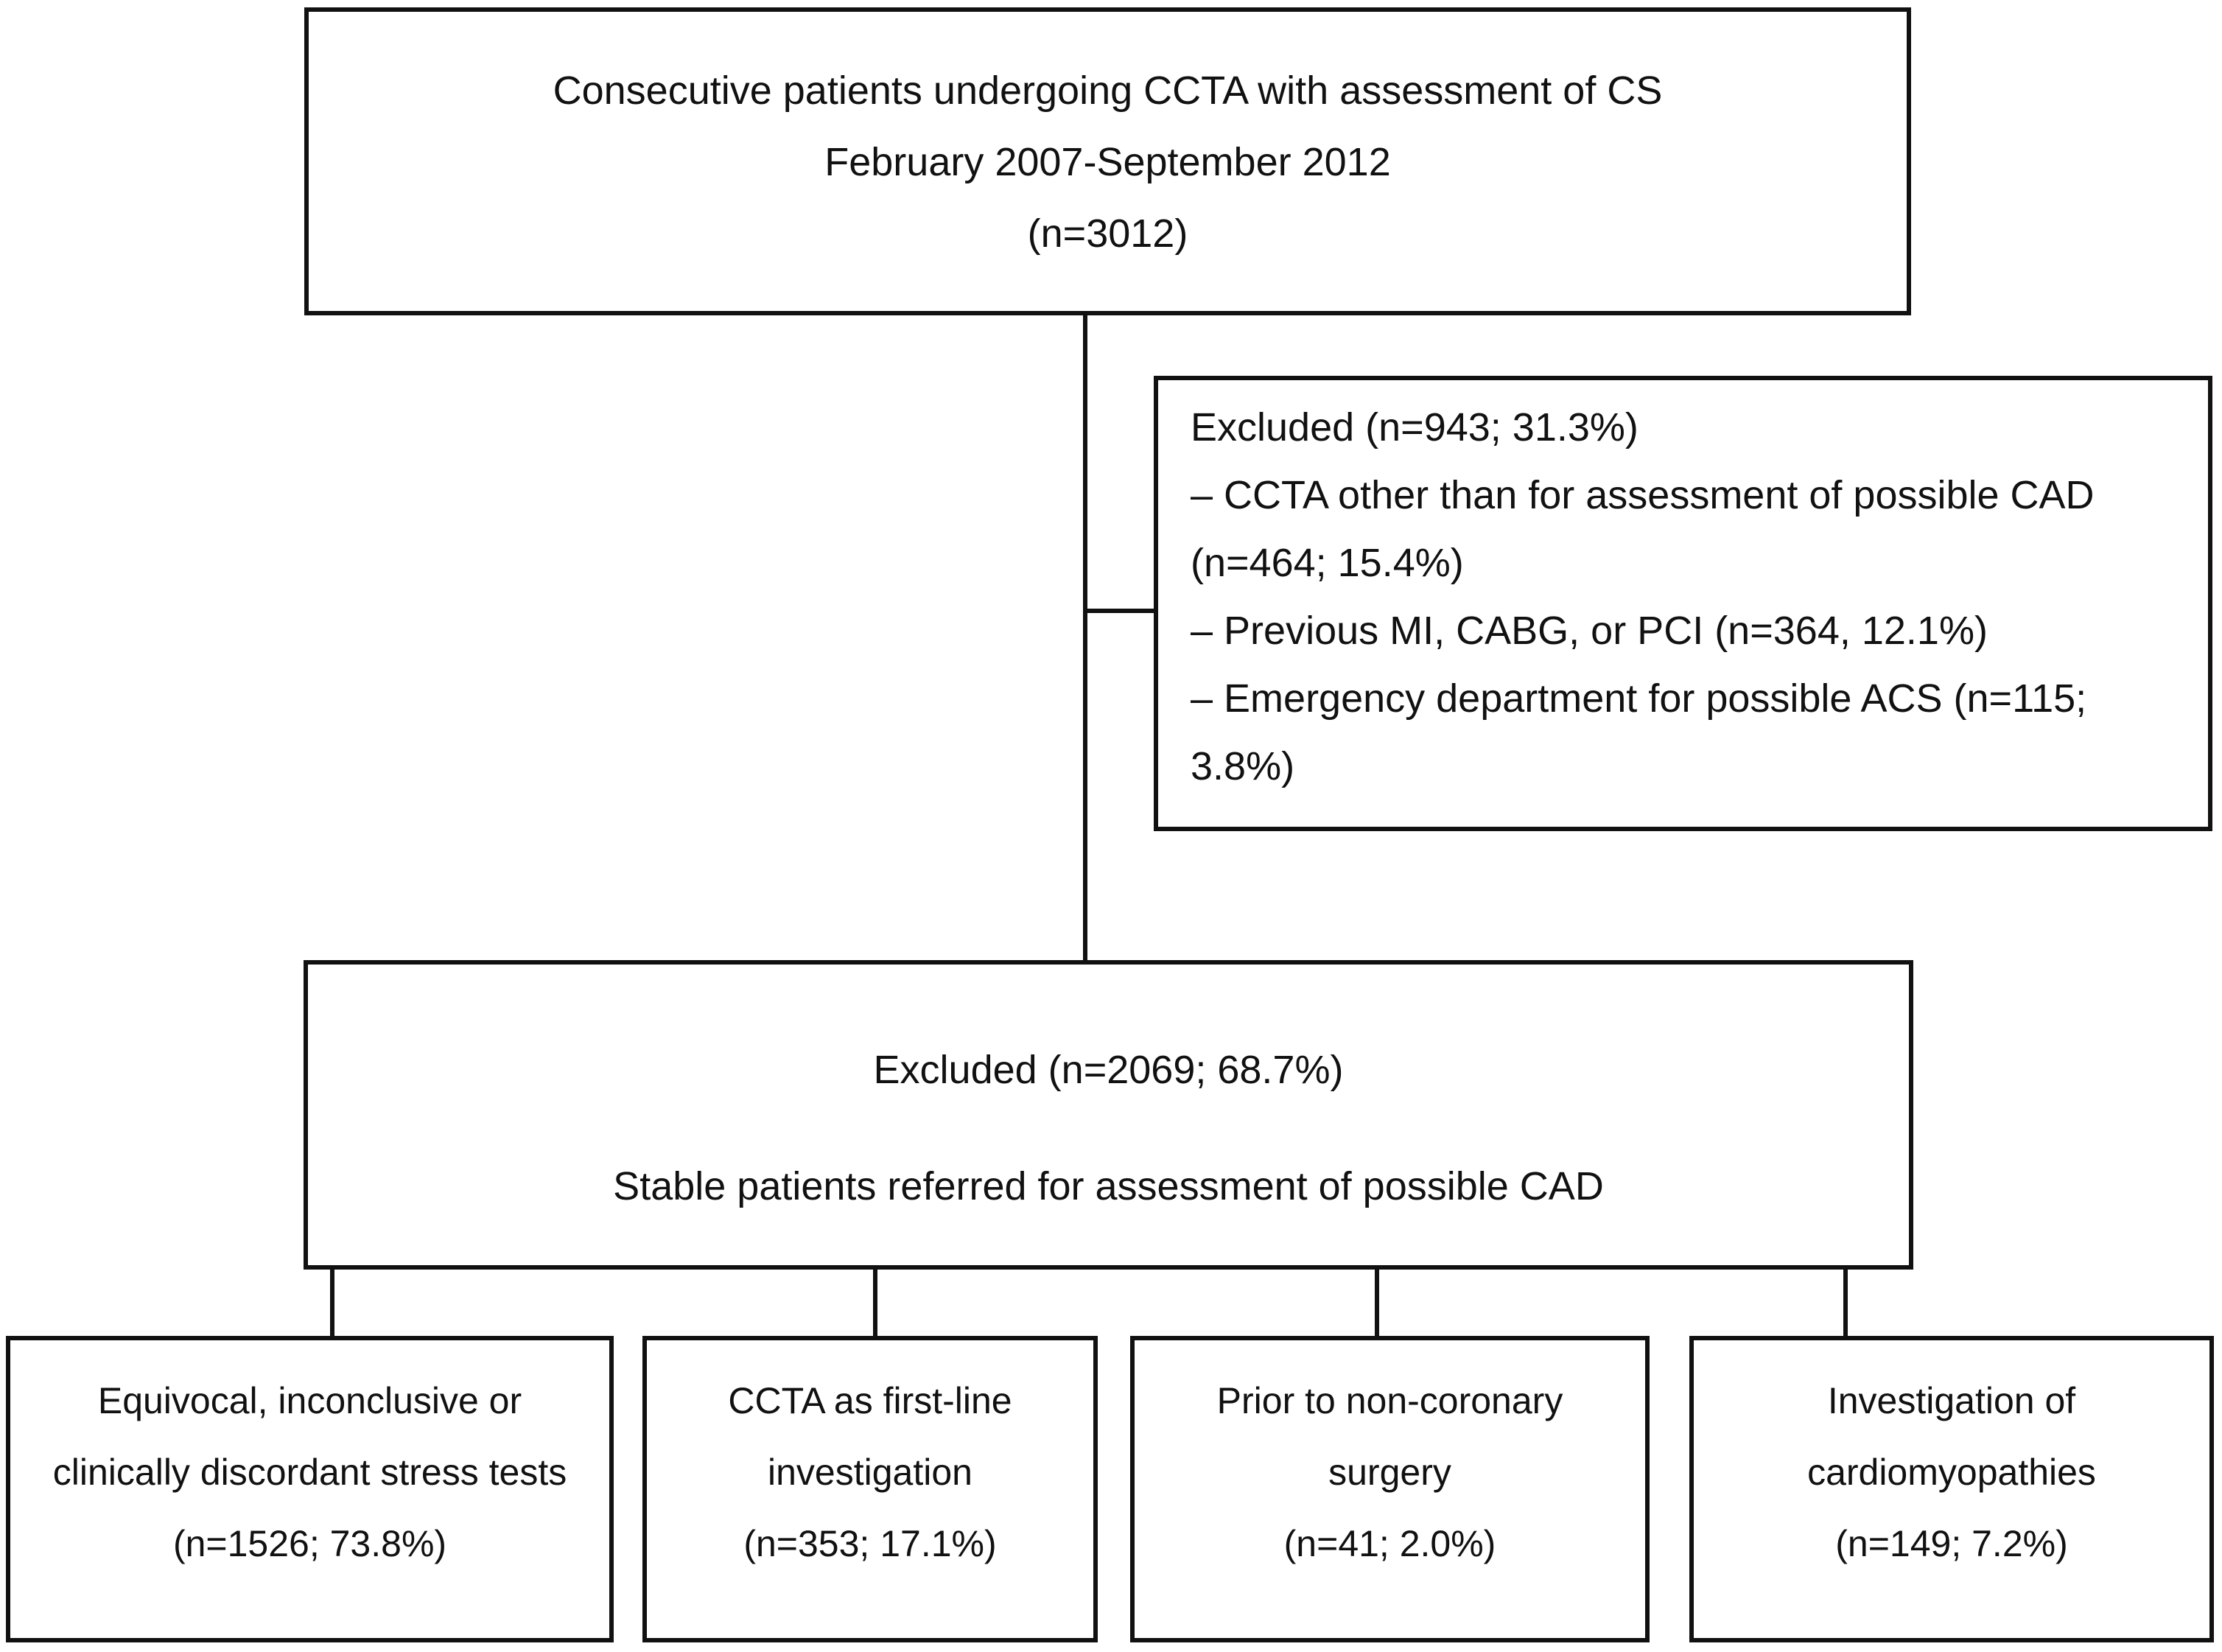 The image size is (2222, 1652). What do you see at coordinates (309, 1543) in the screenshot?
I see `stress-tests-count: (n=1526; 73.8%)` at bounding box center [309, 1543].